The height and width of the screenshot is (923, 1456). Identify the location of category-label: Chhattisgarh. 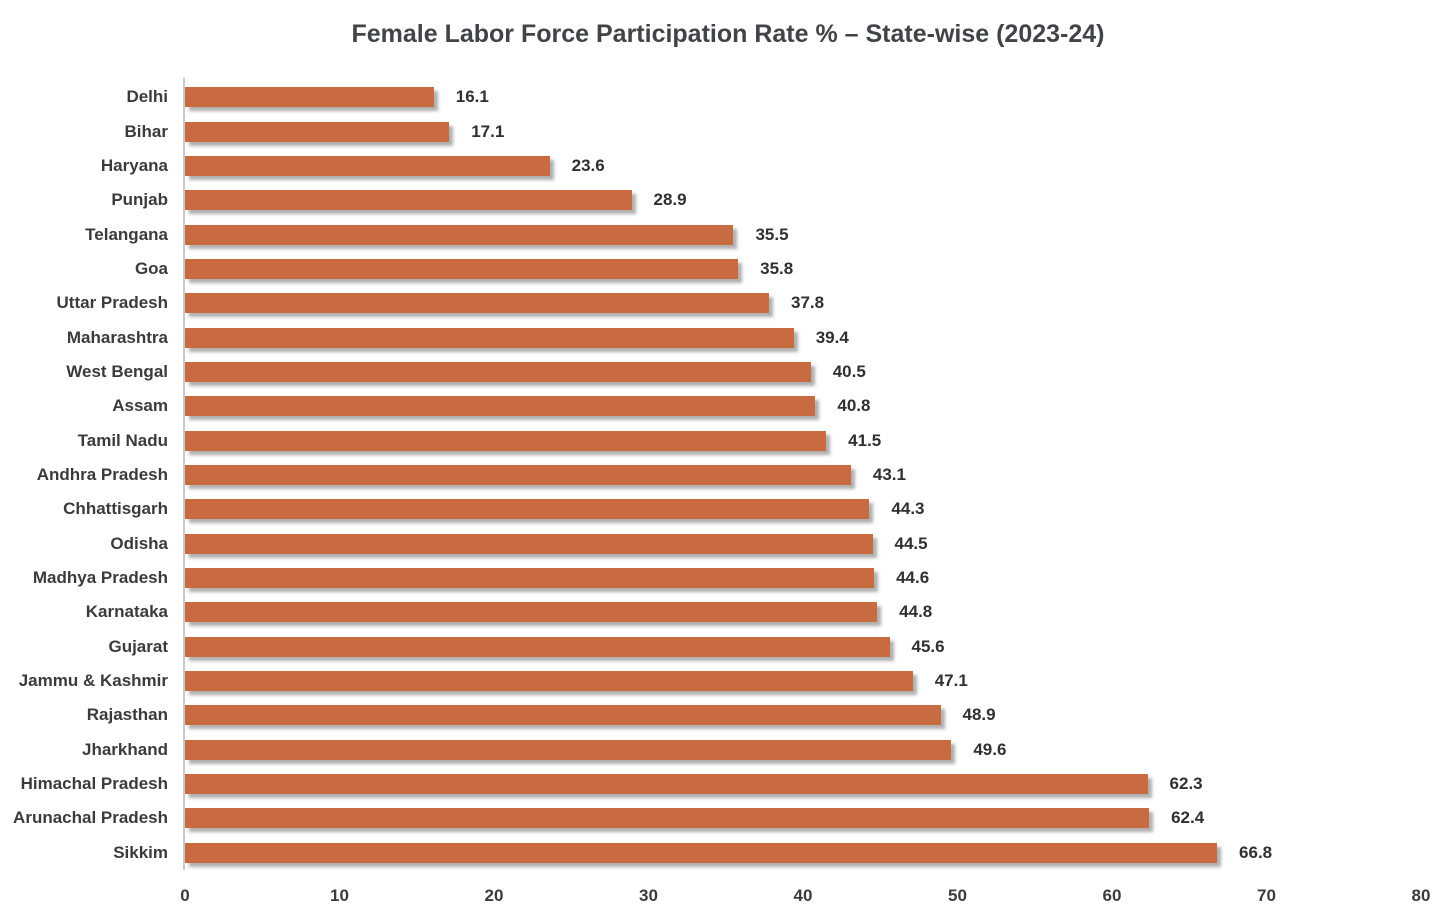
(115, 509).